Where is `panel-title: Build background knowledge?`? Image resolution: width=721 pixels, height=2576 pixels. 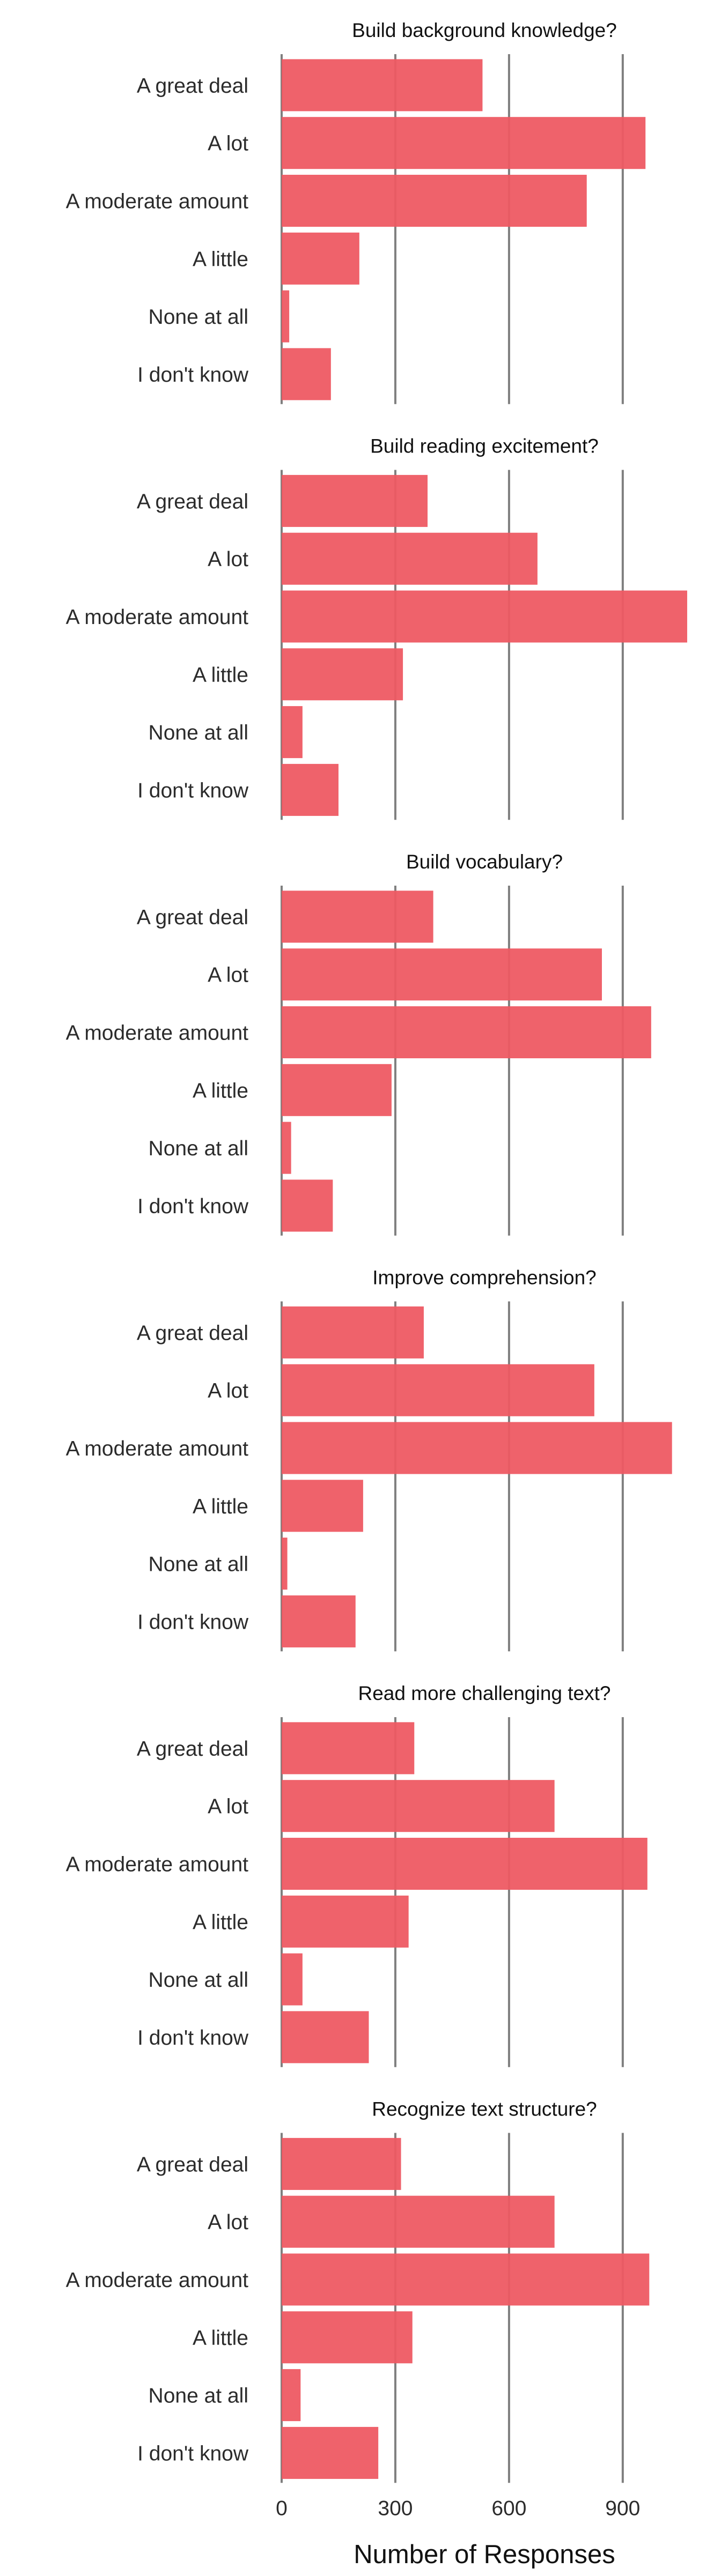
panel-title: Build background knowledge? is located at coordinates (485, 30).